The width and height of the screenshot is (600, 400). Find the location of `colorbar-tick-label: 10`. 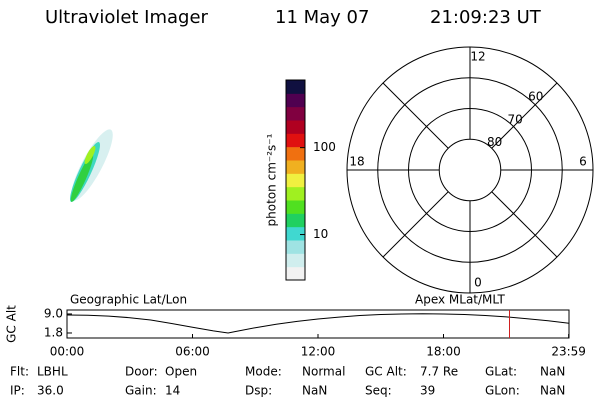

colorbar-tick-label: 10 is located at coordinates (320, 234).